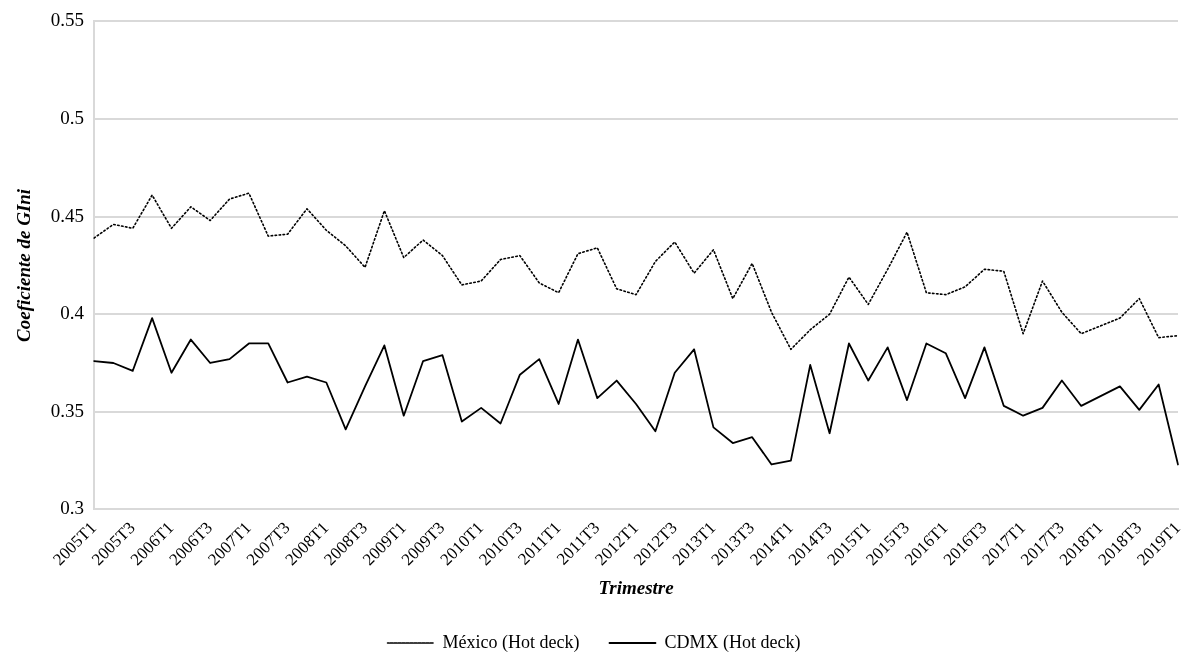 The image size is (1196, 670). What do you see at coordinates (732, 642) in the screenshot?
I see `legend-label: CDMX (Hot deck)` at bounding box center [732, 642].